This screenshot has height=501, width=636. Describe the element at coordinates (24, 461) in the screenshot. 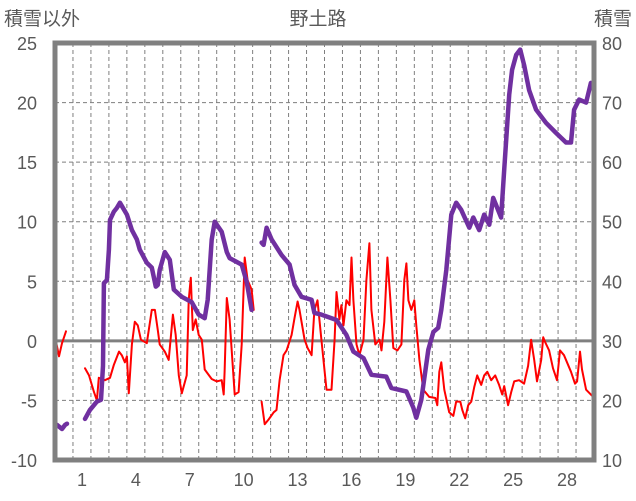

I see `left-tick-label: -10` at that location.